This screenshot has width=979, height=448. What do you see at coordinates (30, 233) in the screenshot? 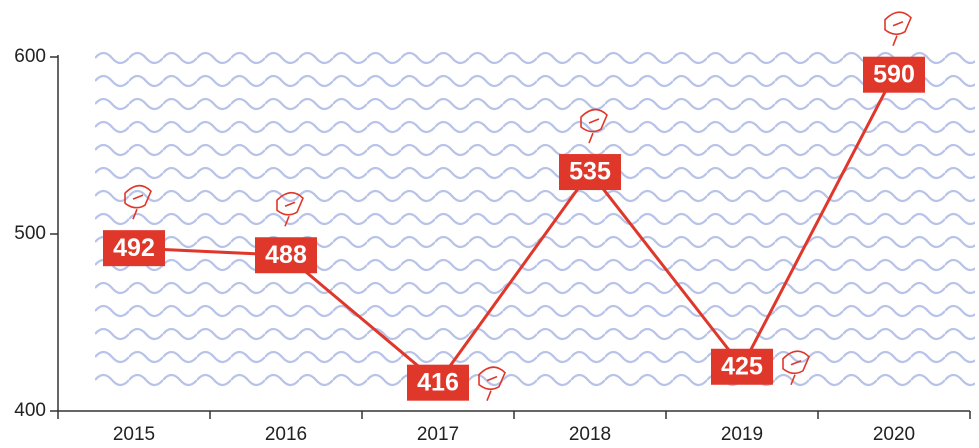
I see `y-tick-label: 500` at bounding box center [30, 233].